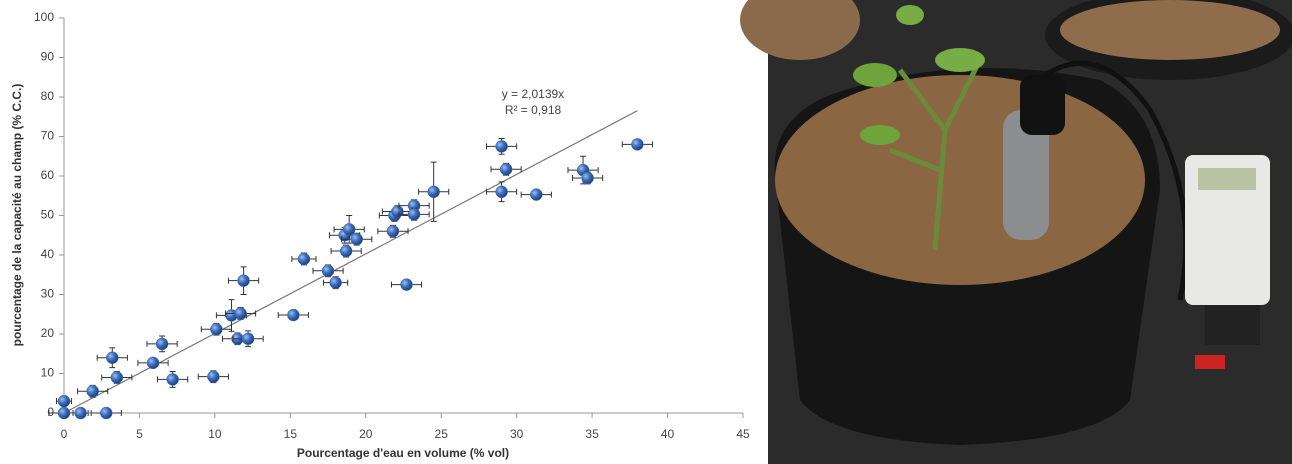 This screenshot has width=1292, height=464. I want to click on y-tick-label: 60, so click(48, 175).